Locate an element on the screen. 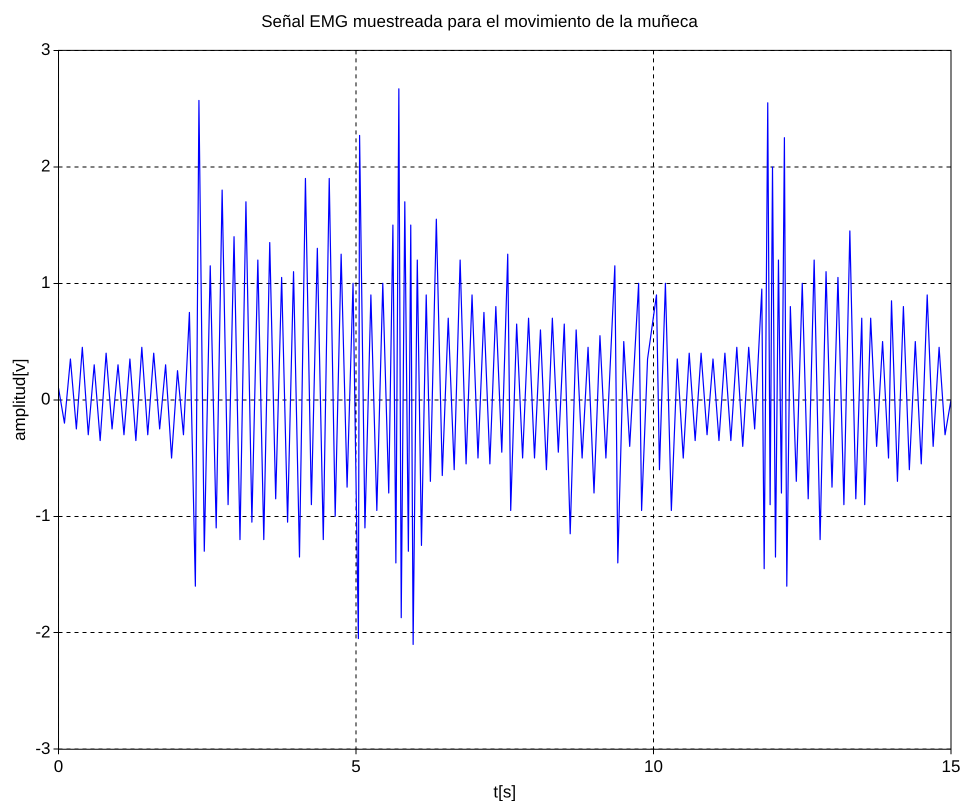 This screenshot has height=811, width=968. x-tick-label: 15 is located at coordinates (951, 766).